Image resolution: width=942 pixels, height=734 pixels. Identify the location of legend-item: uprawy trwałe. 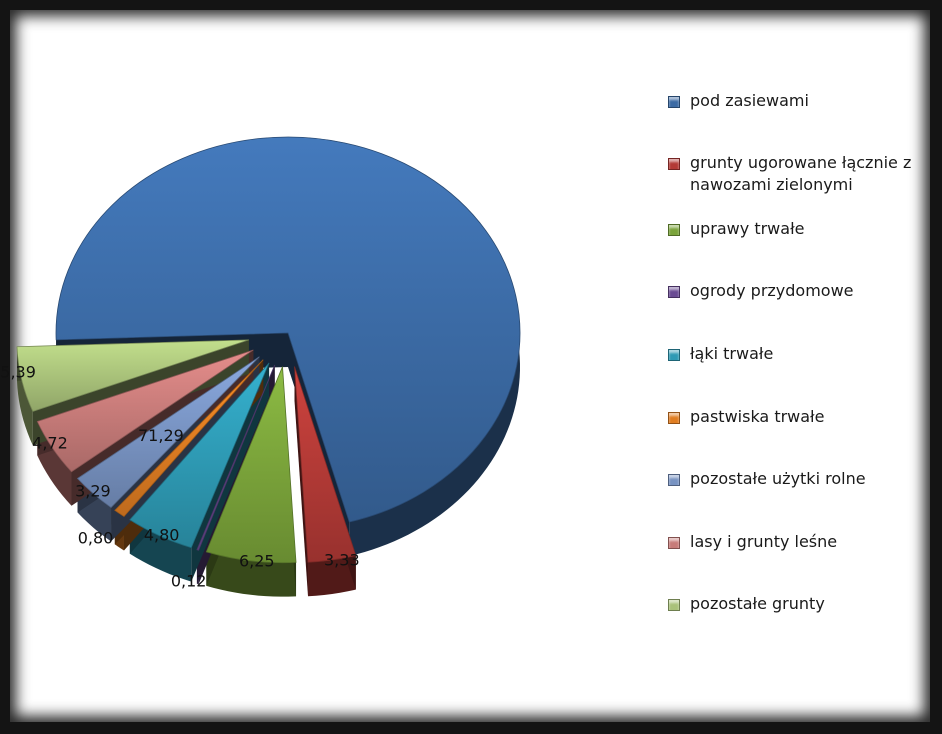
(799, 229).